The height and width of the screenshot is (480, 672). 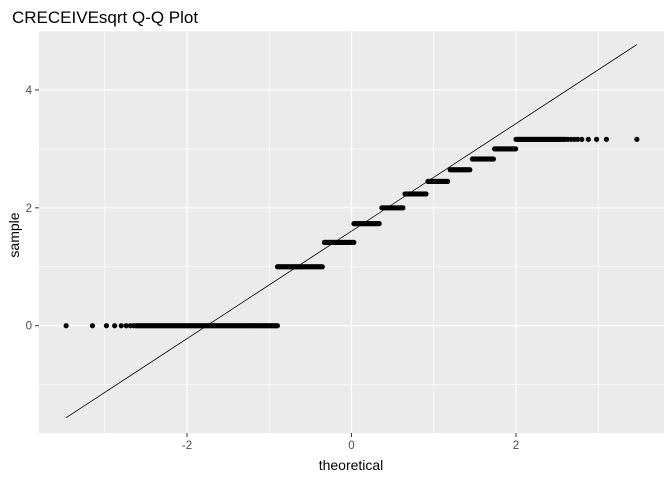 I want to click on x-axis-ticks: -2 0 2, so click(x=350, y=442).